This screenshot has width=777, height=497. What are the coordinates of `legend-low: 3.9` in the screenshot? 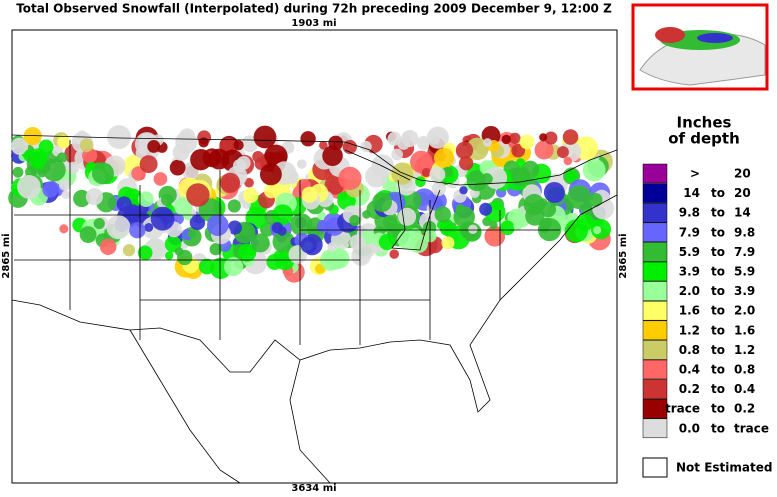 It's located at (689, 272).